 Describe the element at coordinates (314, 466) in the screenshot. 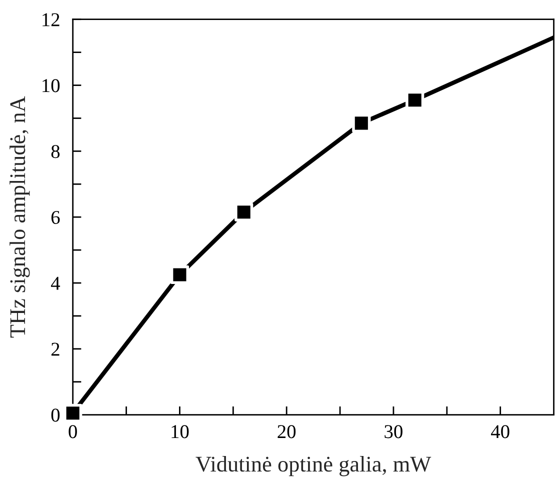

I see `x-axis-title: Vidutinė optinė galia, mW` at that location.